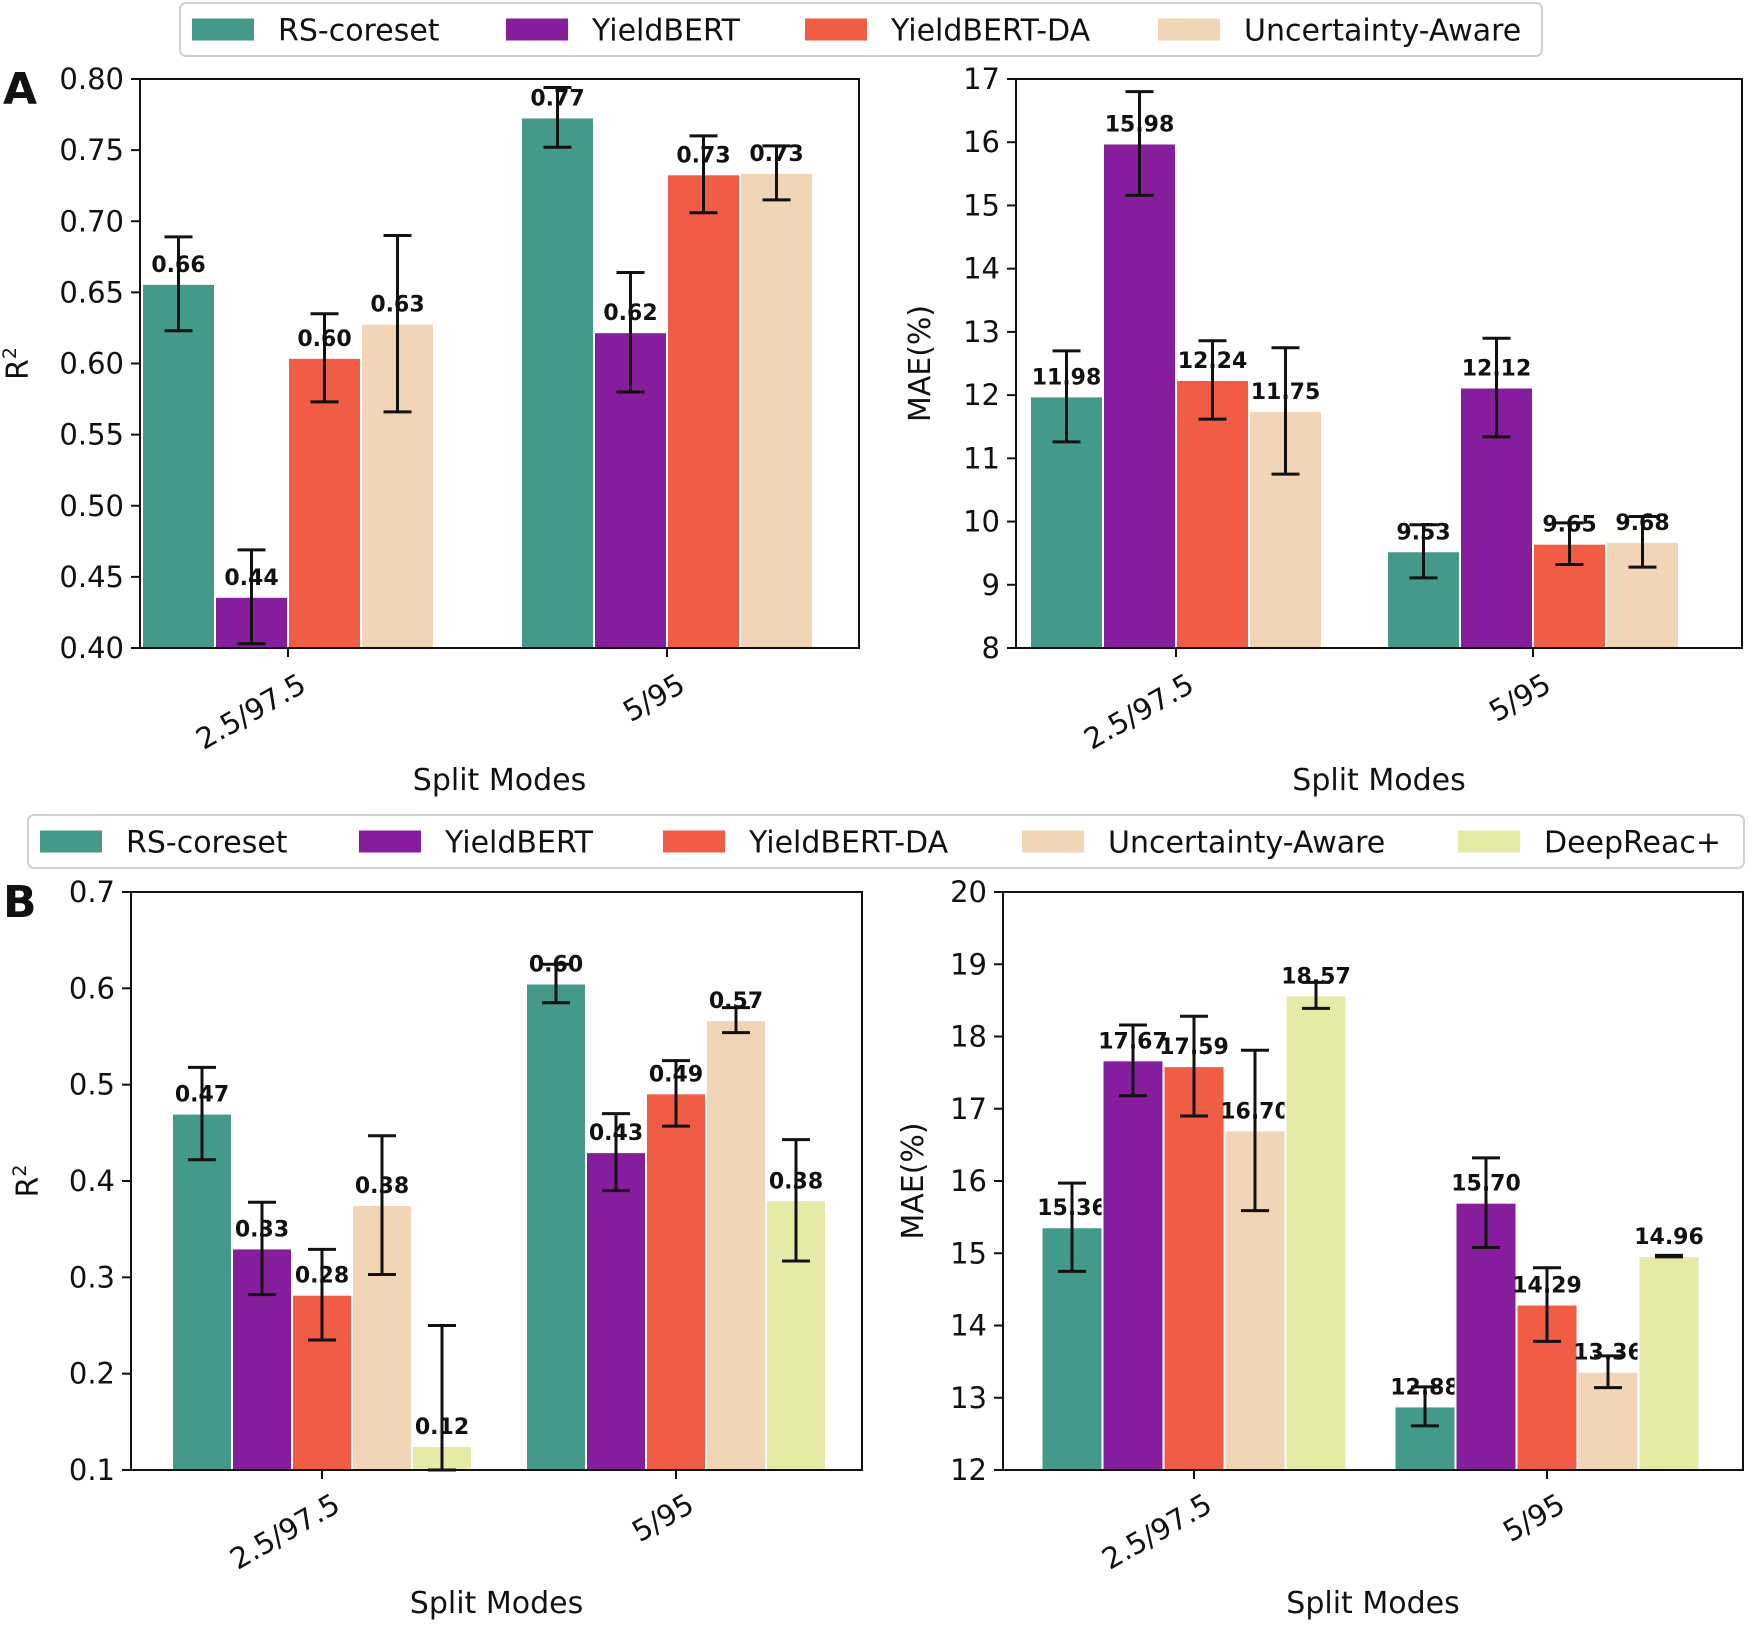 The height and width of the screenshot is (1627, 1750). I want to click on data-label: 12.24, so click(1213, 361).